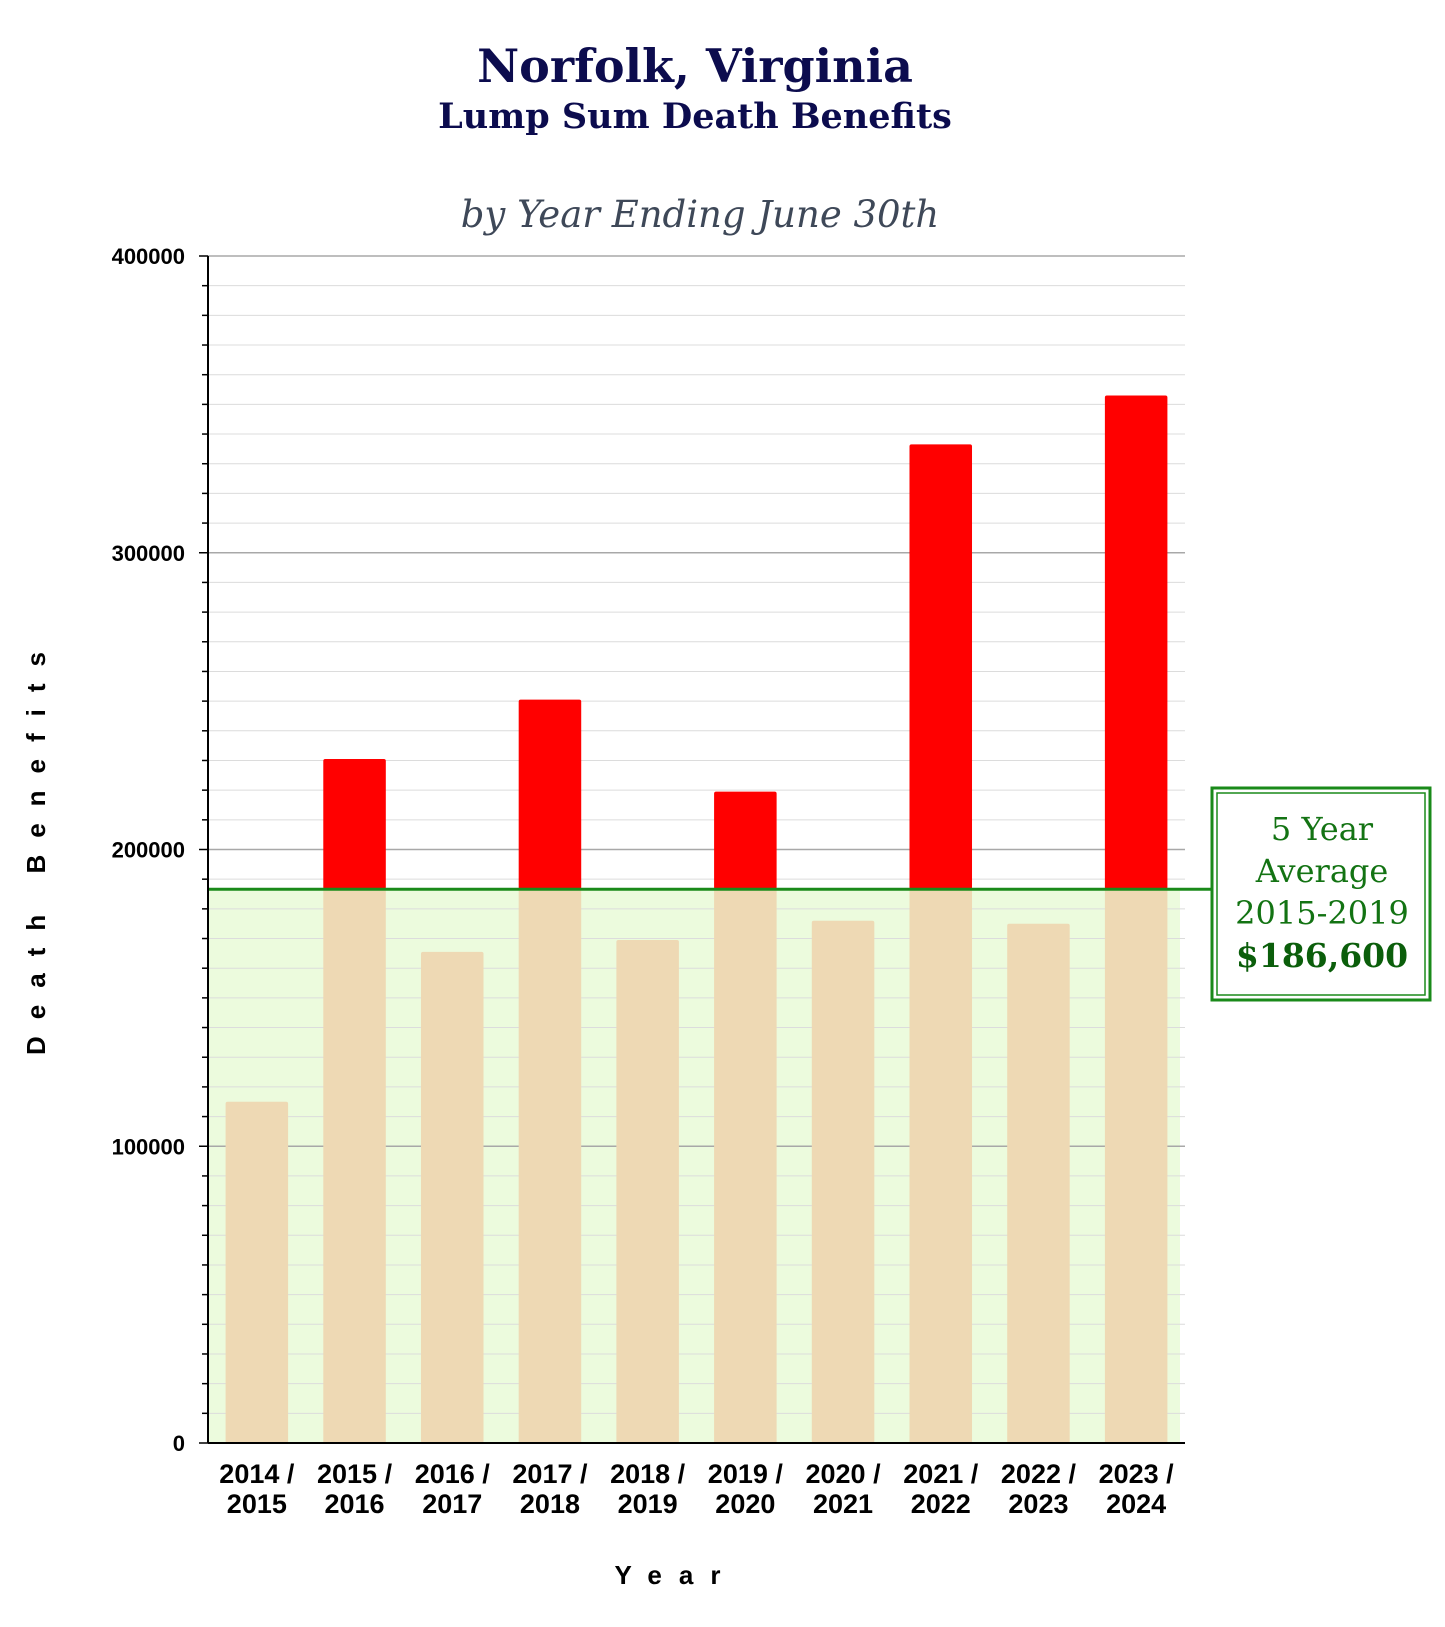 The width and height of the screenshot is (1445, 1627). I want to click on y-tick-labels: 400000 300000 200000 100000 0, so click(148, 850).